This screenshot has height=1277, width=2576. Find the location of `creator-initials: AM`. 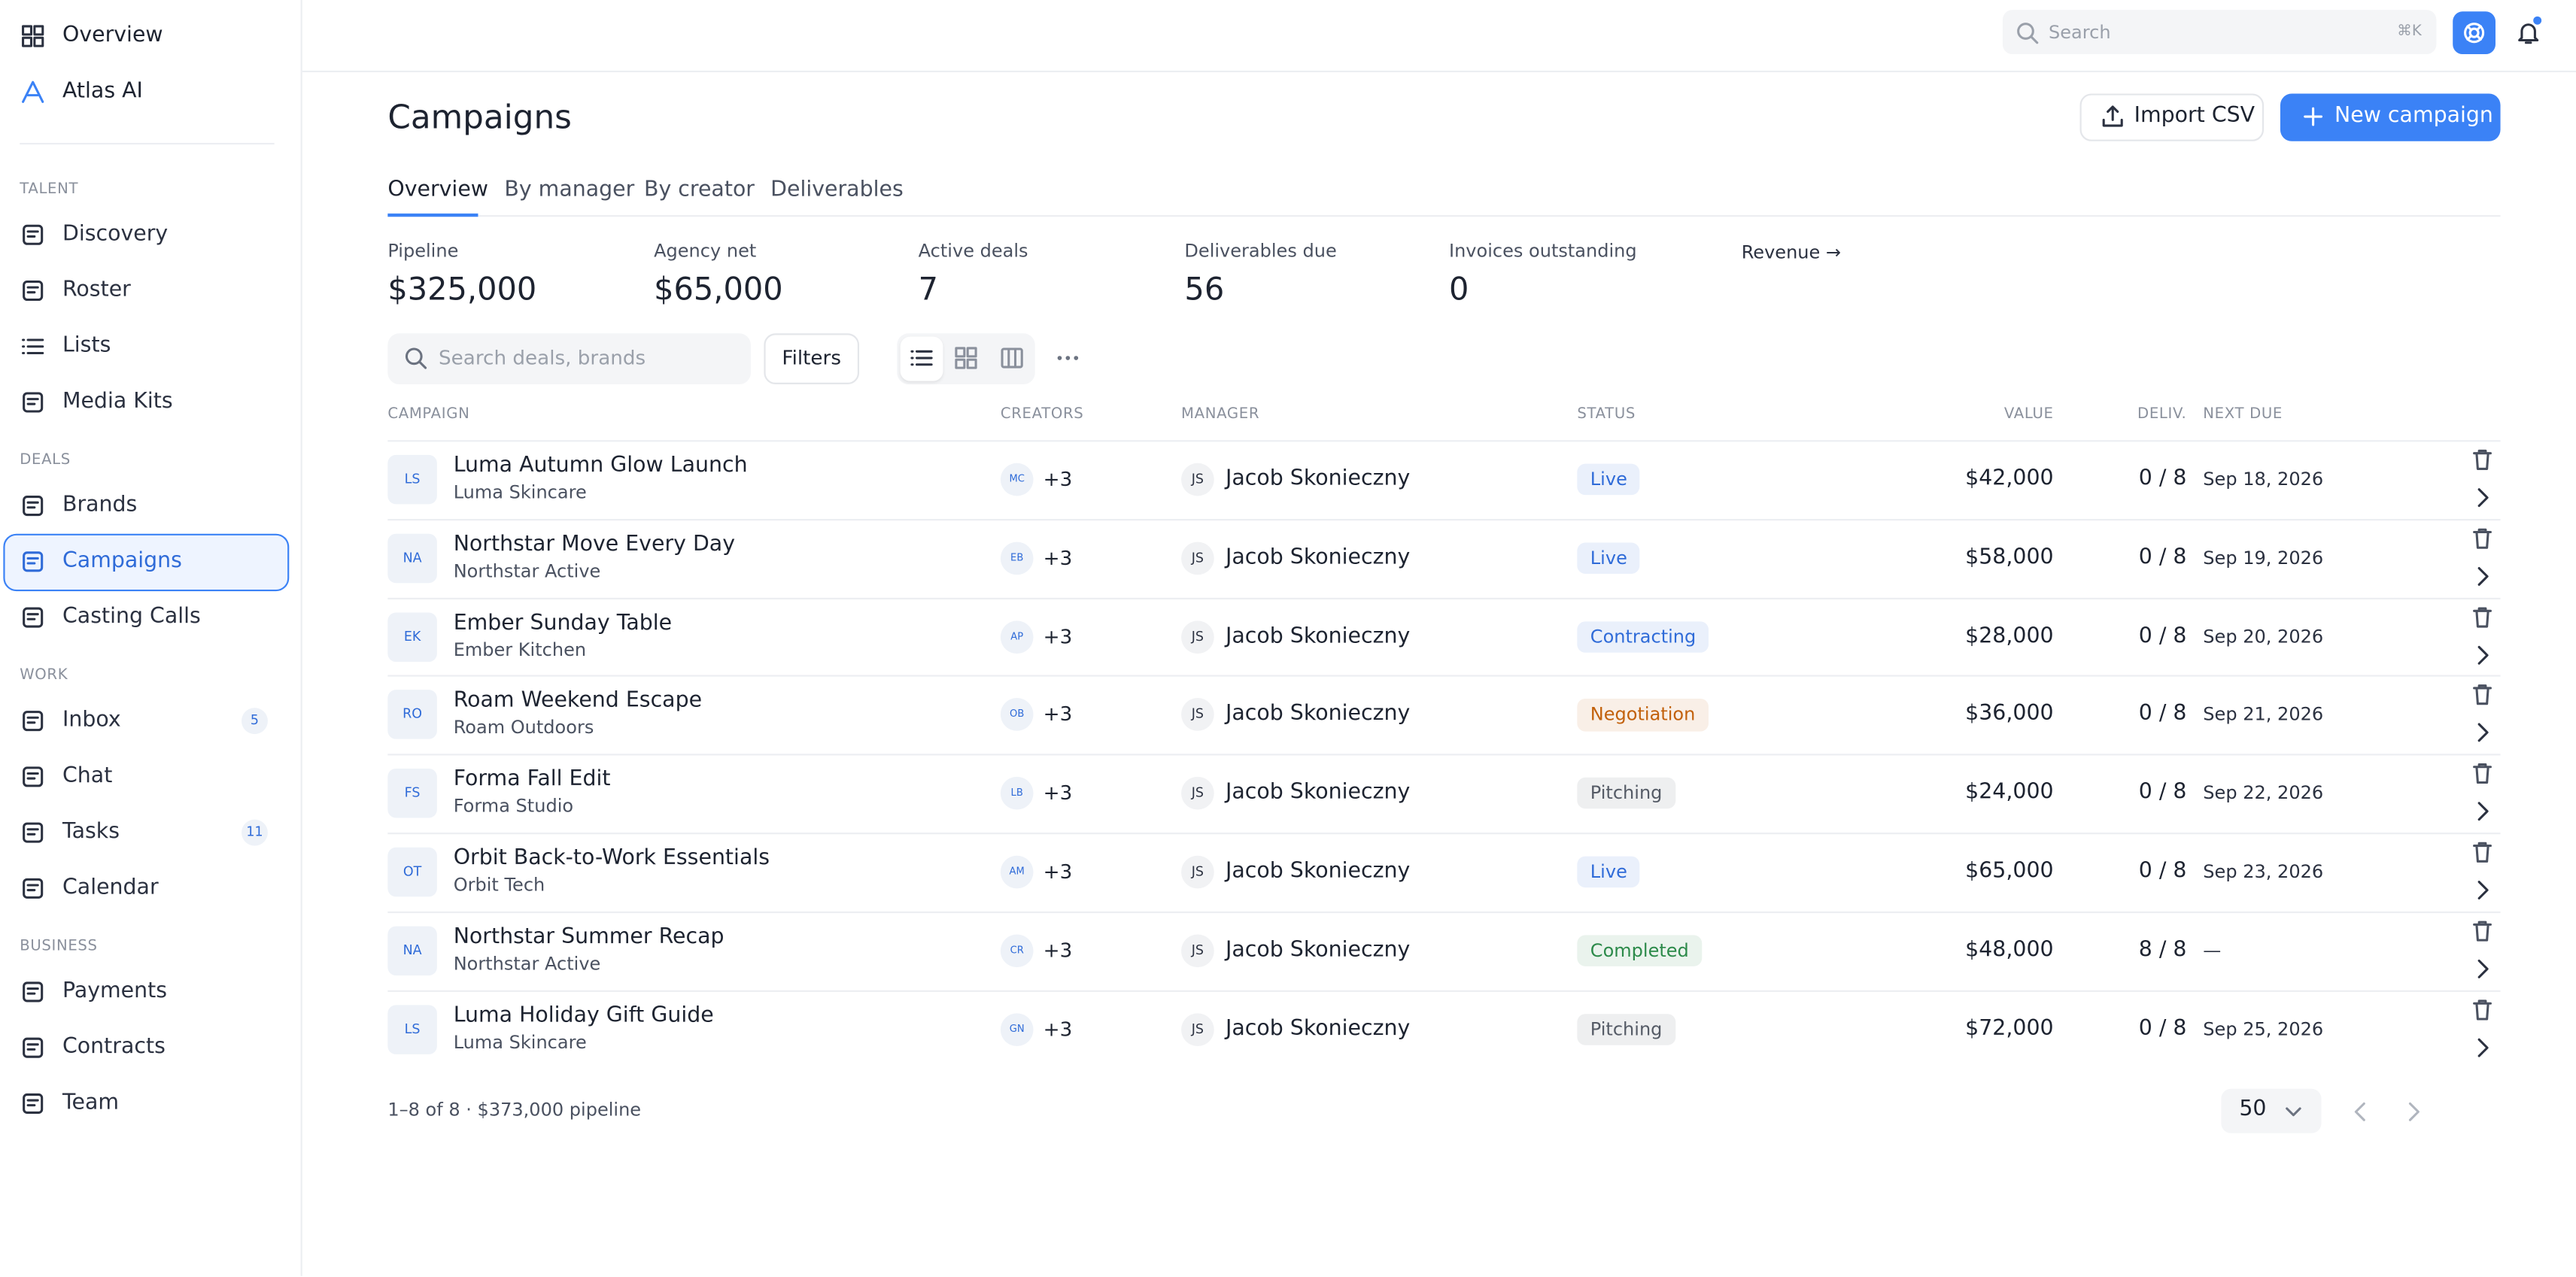

creator-initials: AM is located at coordinates (1017, 872).